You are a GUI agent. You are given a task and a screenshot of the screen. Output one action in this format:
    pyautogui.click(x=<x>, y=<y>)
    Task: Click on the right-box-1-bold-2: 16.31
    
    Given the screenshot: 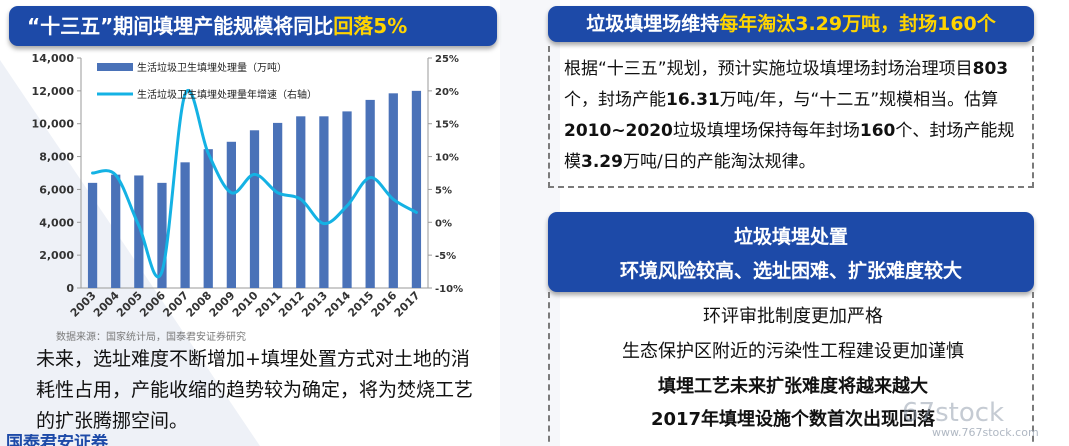 What is the action you would take?
    pyautogui.click(x=693, y=100)
    